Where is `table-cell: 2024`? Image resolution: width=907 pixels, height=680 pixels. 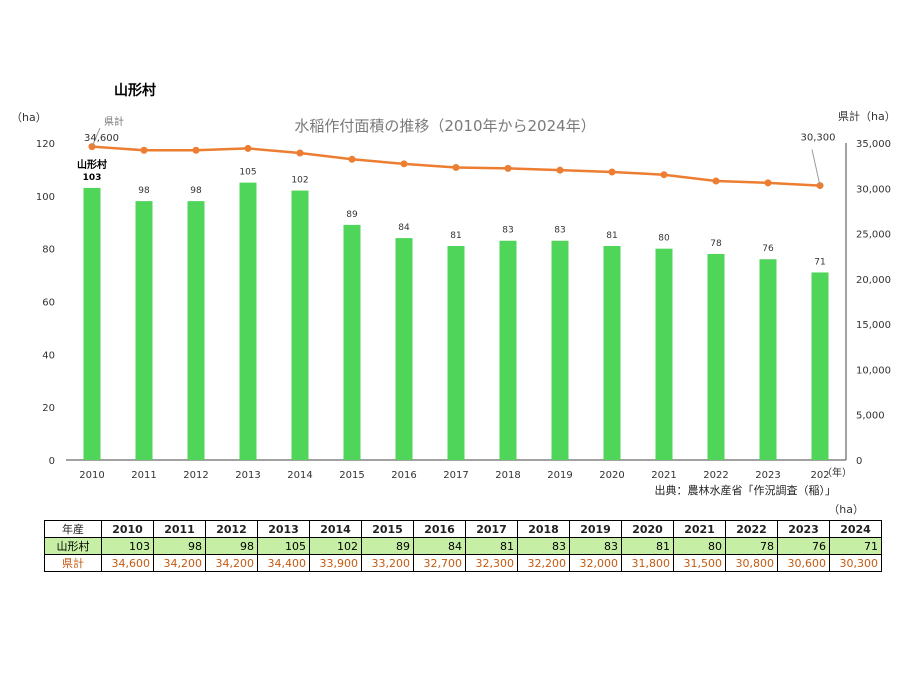
table-cell: 2024 is located at coordinates (855, 529).